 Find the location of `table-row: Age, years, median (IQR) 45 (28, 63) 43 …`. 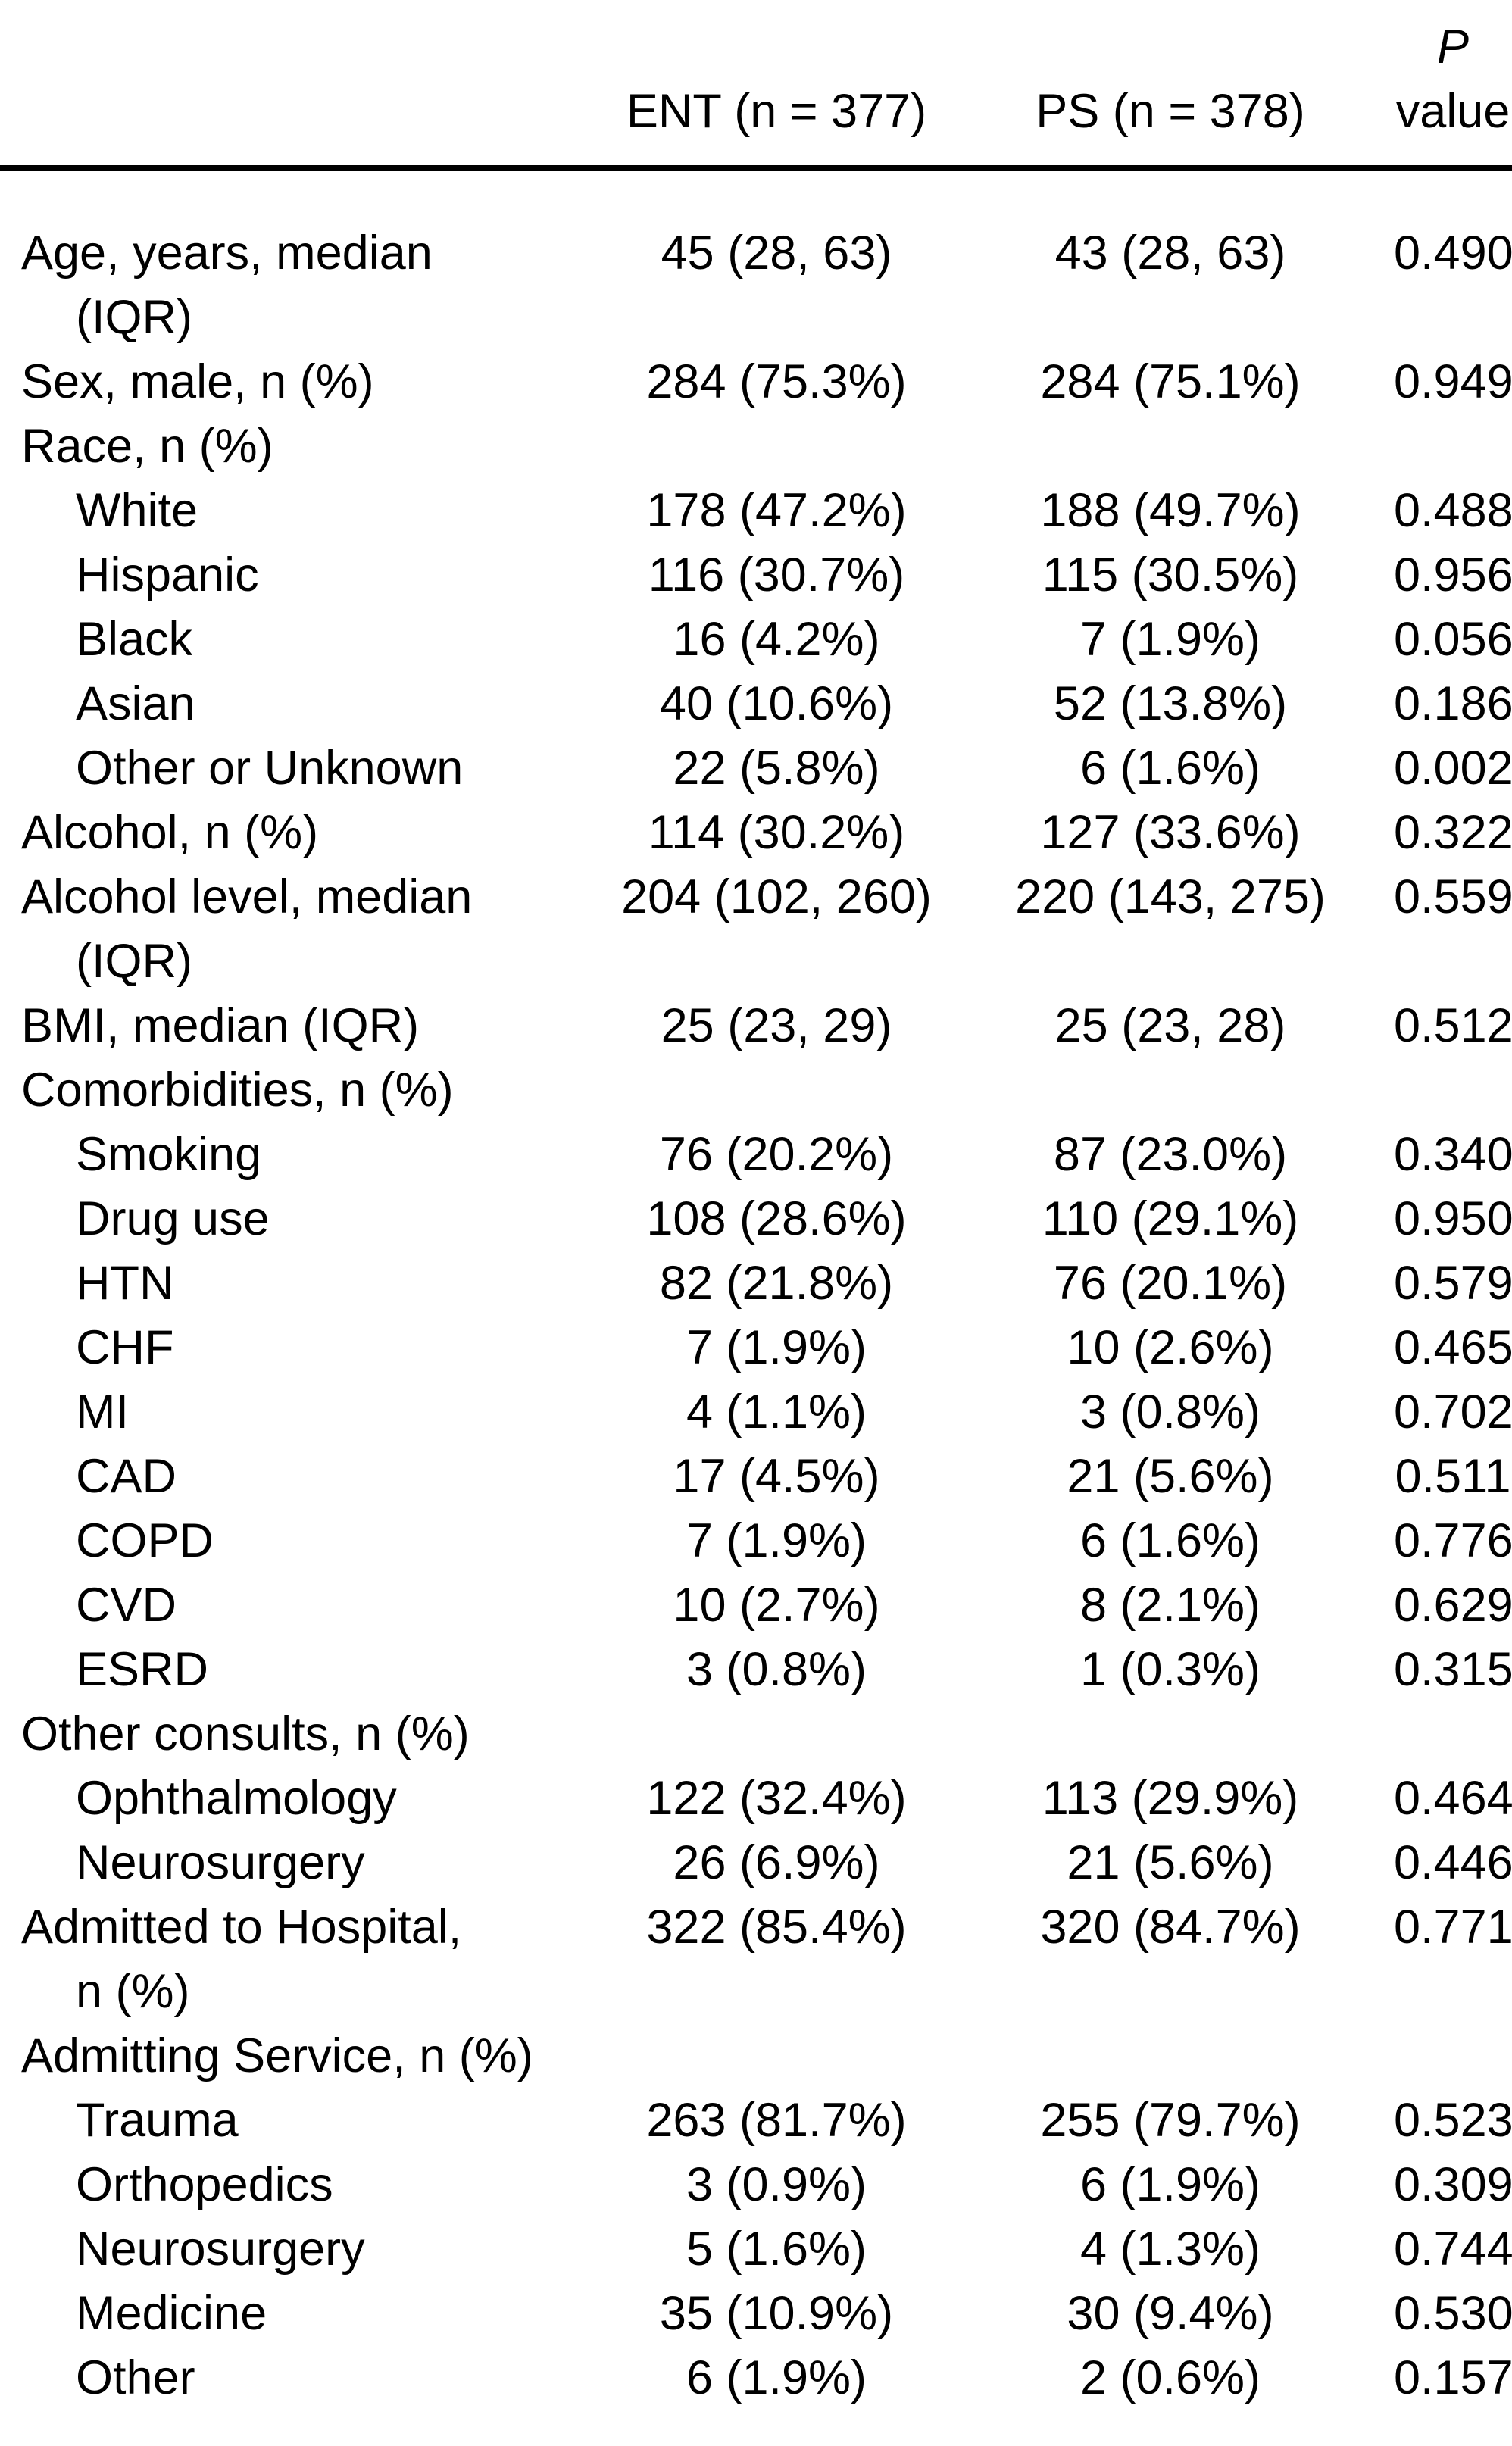

table-row: Age, years, median (IQR) 45 (28, 63) 43 … is located at coordinates (756, 259).